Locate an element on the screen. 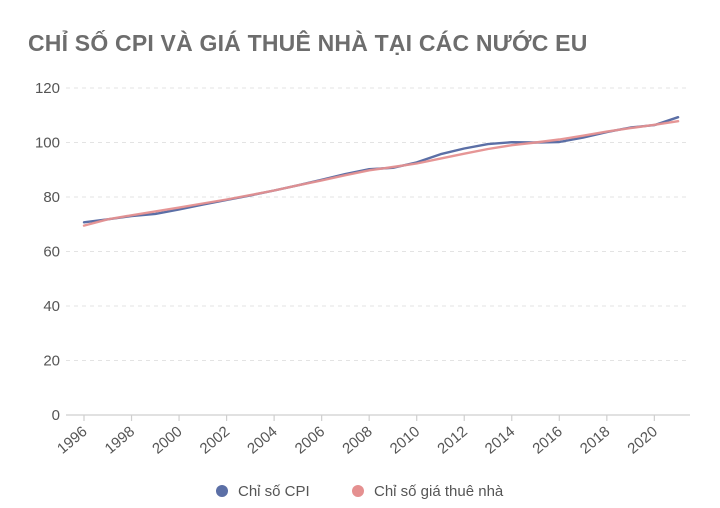 The image size is (720, 508). x-tick-label: 2006 is located at coordinates (310, 440).